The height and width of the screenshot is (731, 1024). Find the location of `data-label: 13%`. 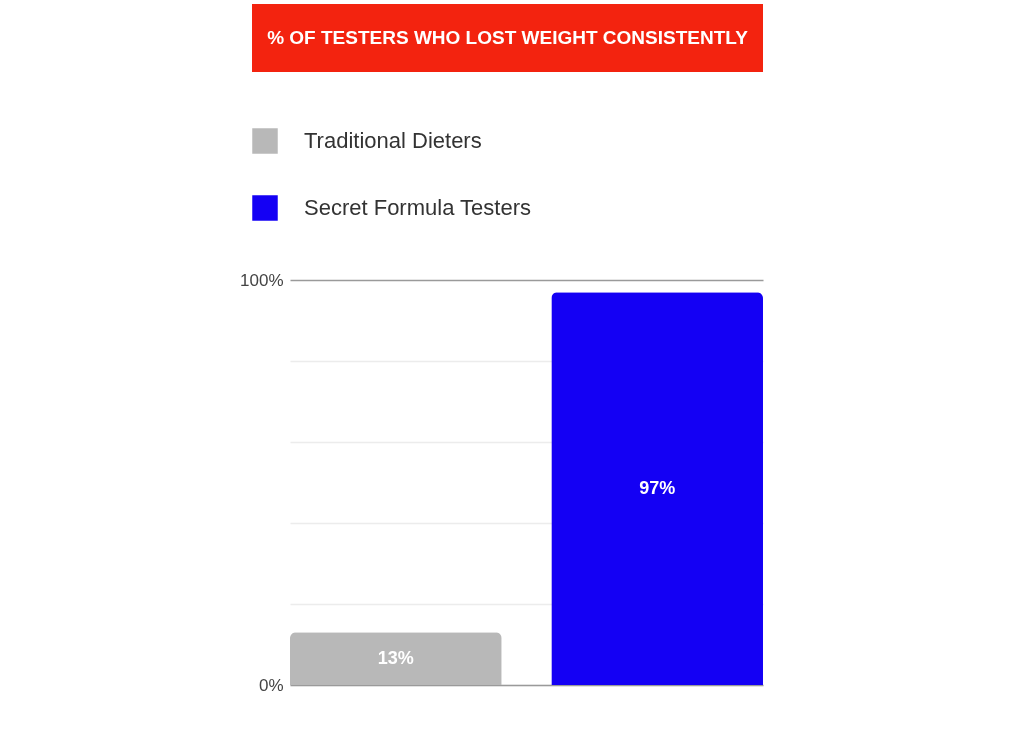

data-label: 13% is located at coordinates (395, 657).